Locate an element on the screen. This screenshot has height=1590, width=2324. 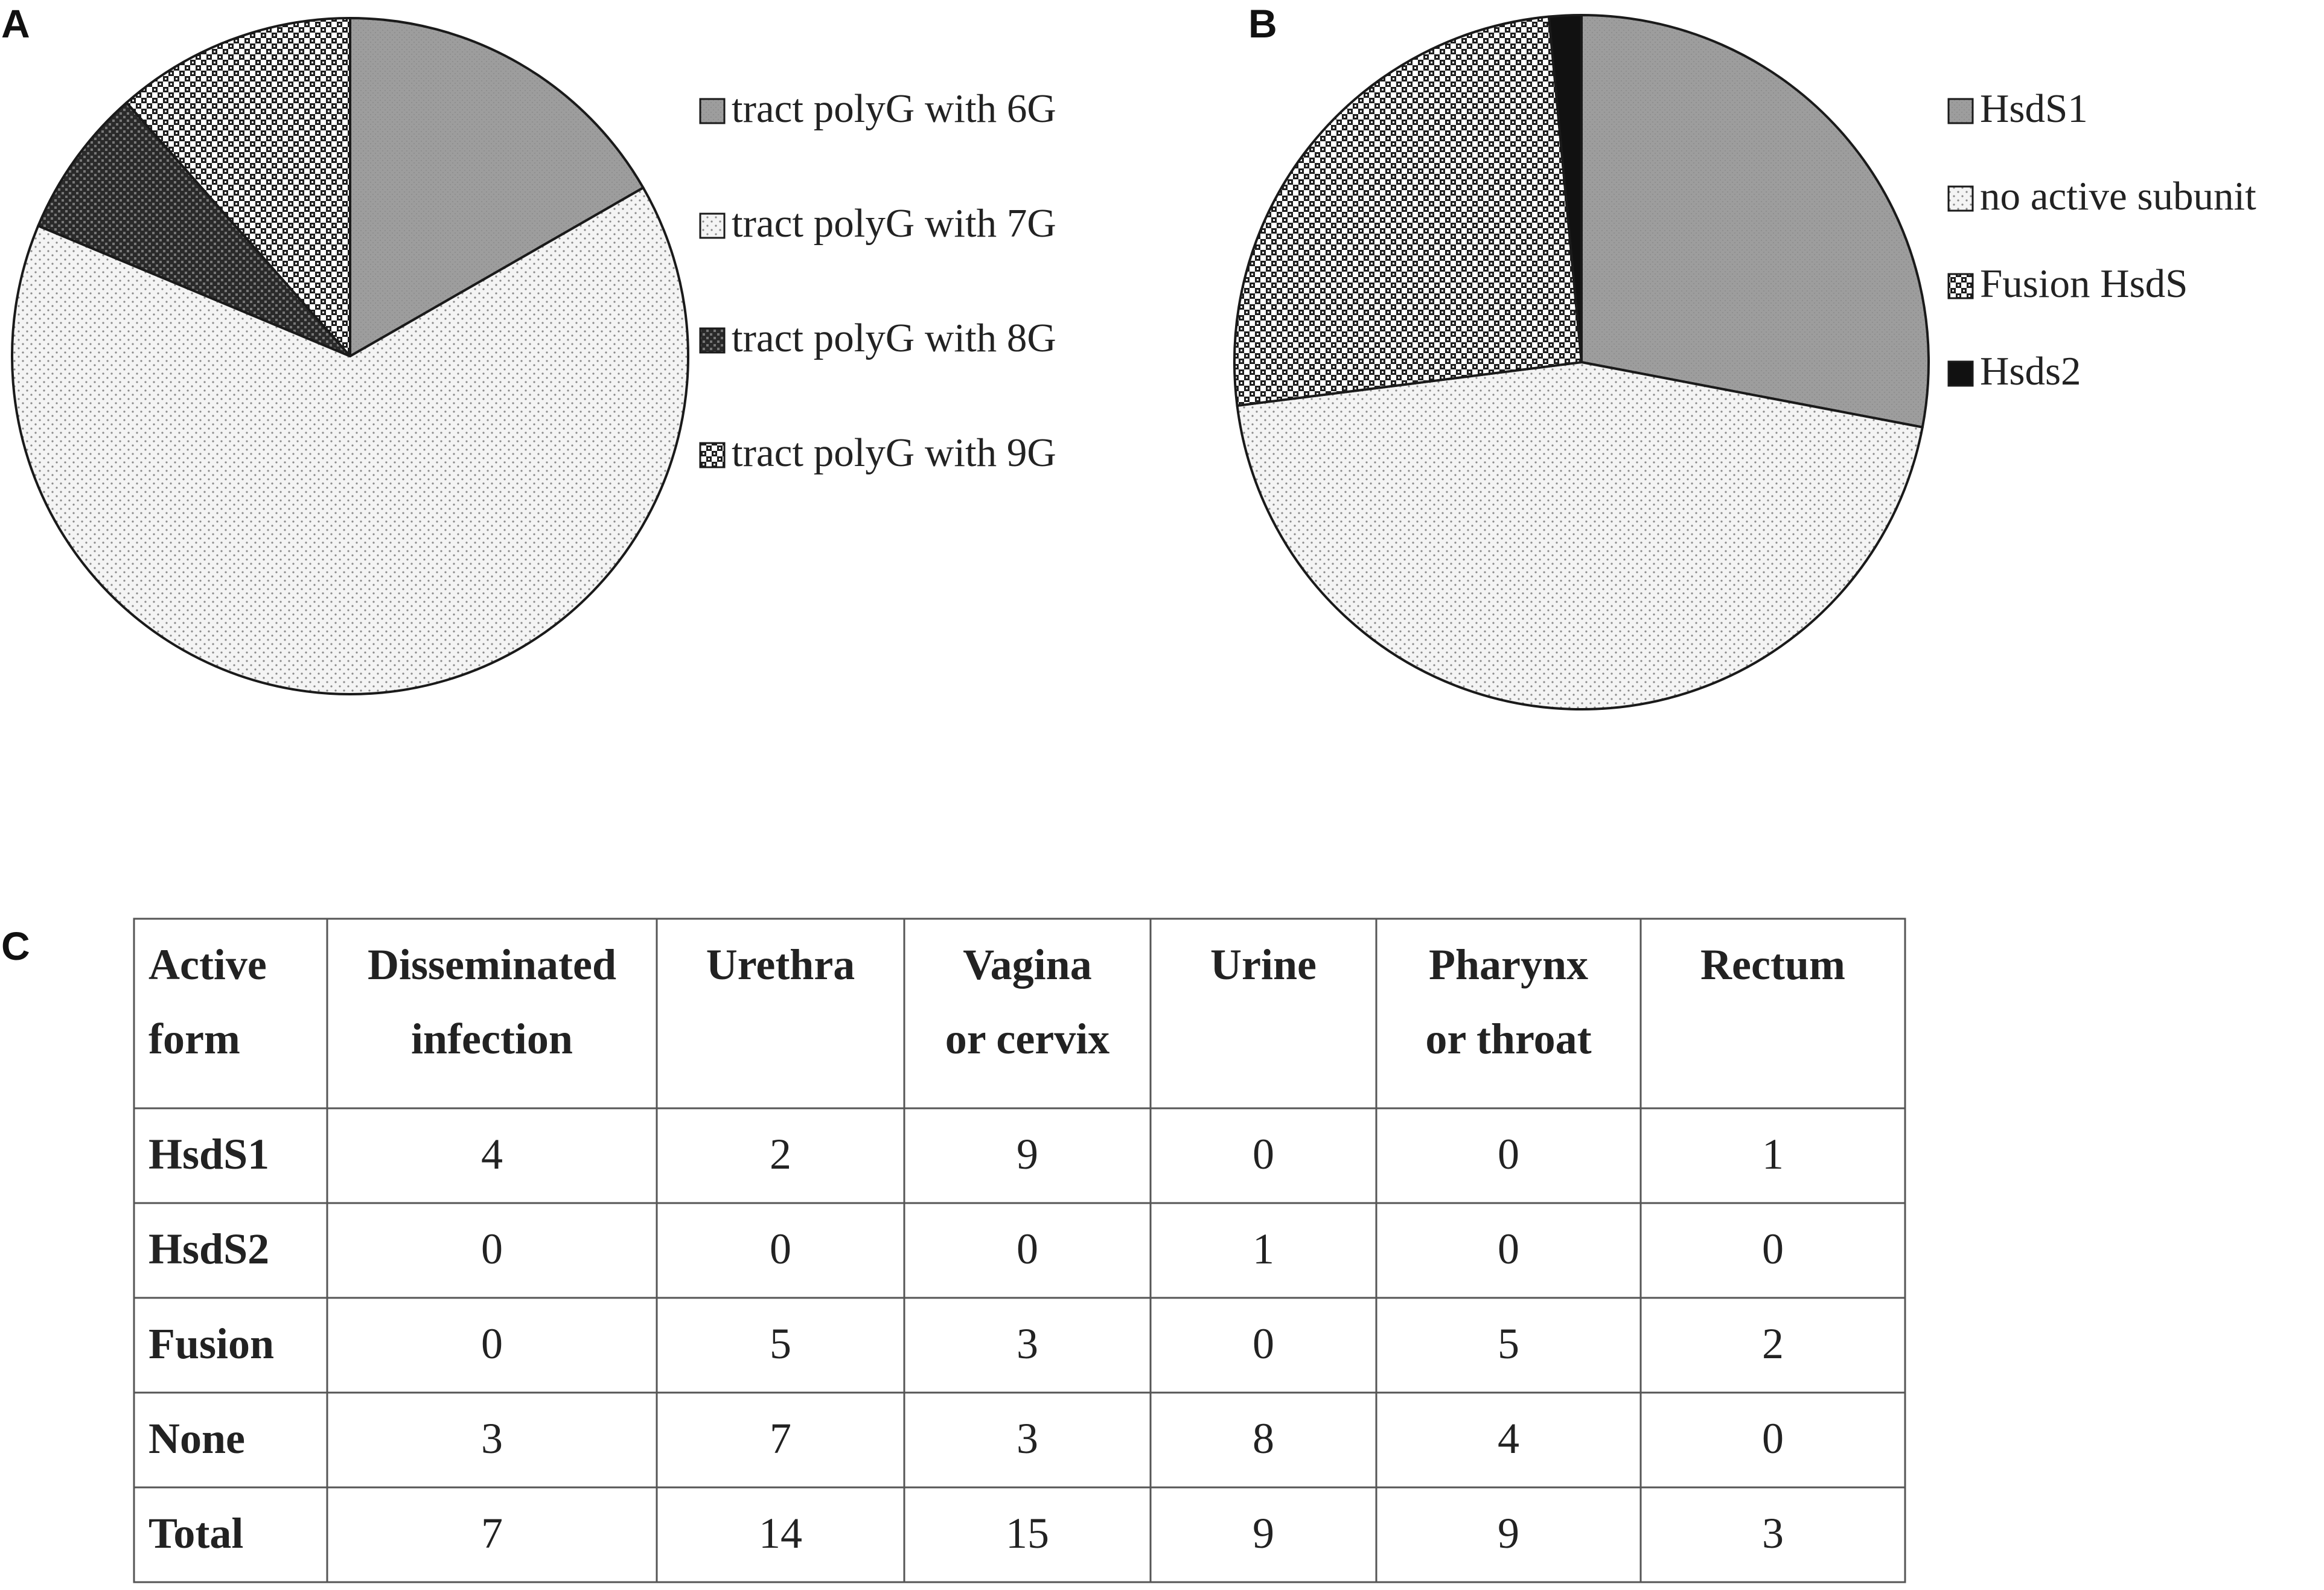
table-row: Total 7 14 15 9 9 3 is located at coordinates (966, 1533).